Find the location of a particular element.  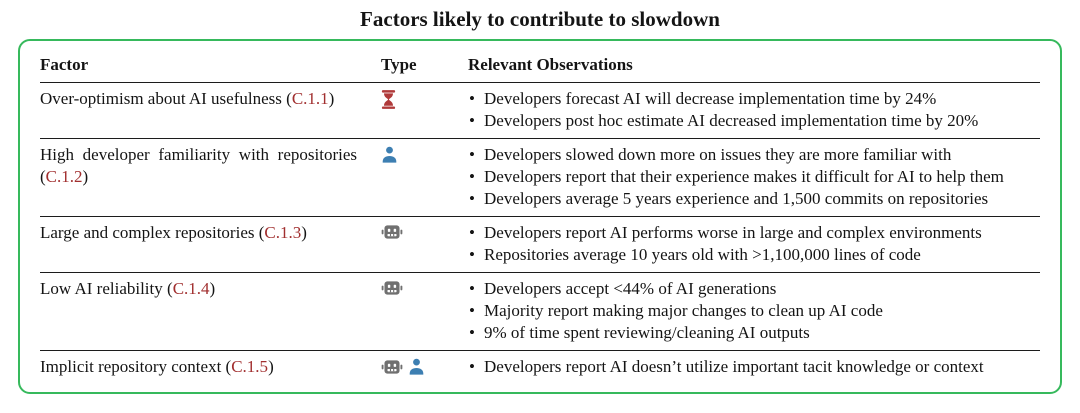

factor-ref-link: C.1.4 is located at coordinates (191, 288).